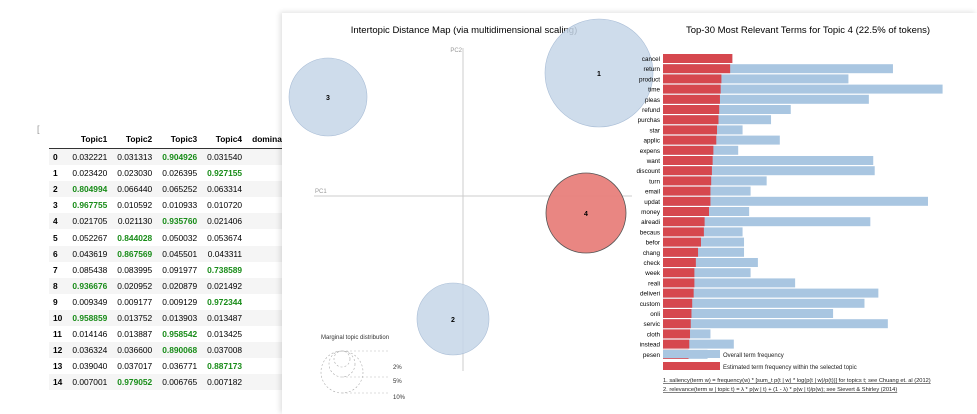 Image resolution: width=977 pixels, height=414 pixels. I want to click on term-label: money, so click(651, 212).